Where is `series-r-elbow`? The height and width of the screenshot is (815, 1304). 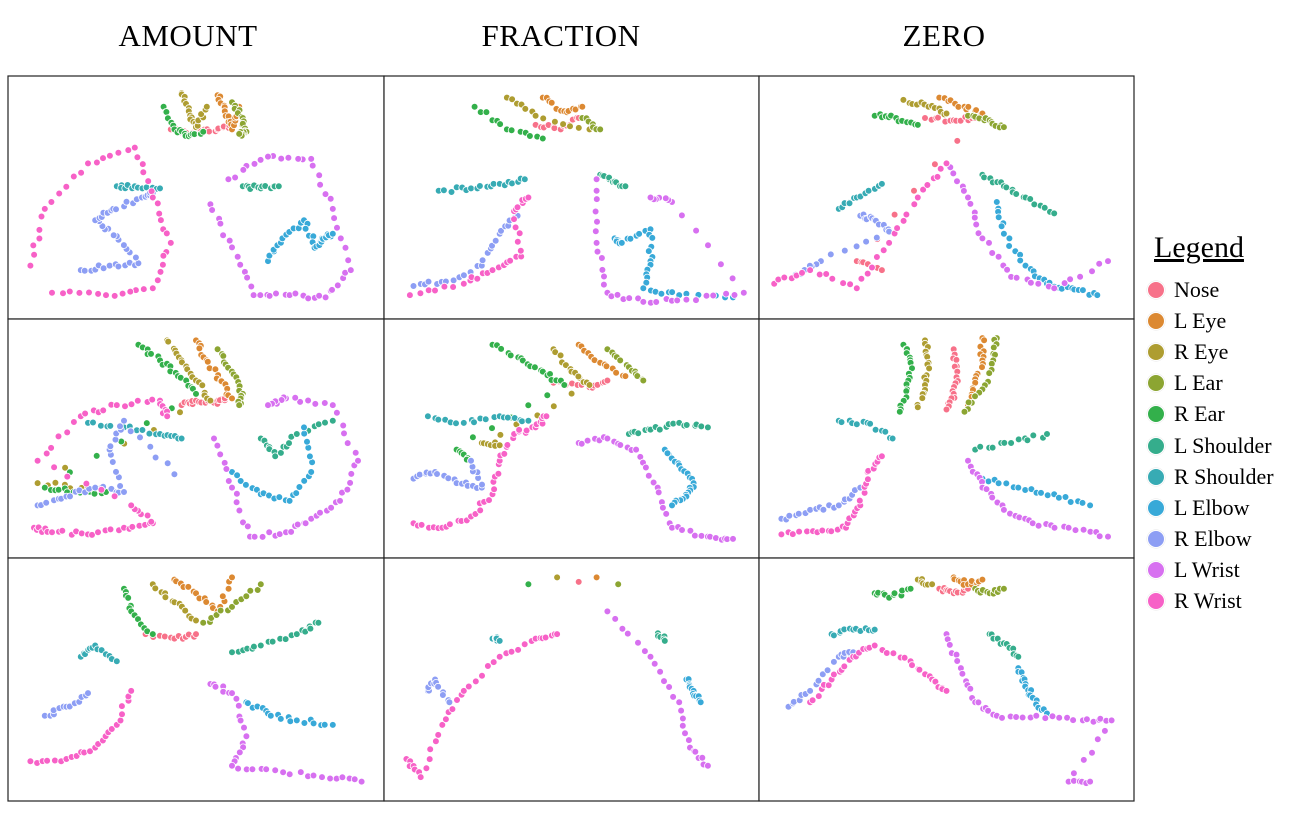 series-r-elbow is located at coordinates (439, 690).